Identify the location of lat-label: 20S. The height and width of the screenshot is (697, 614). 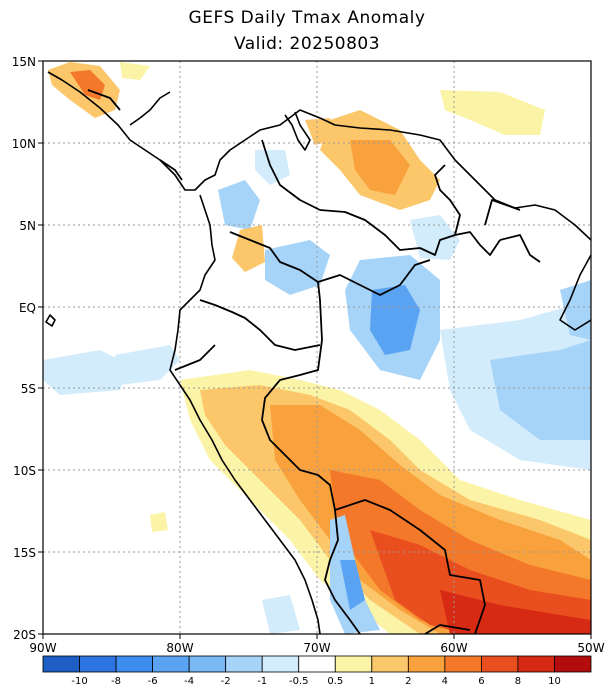
(24, 635).